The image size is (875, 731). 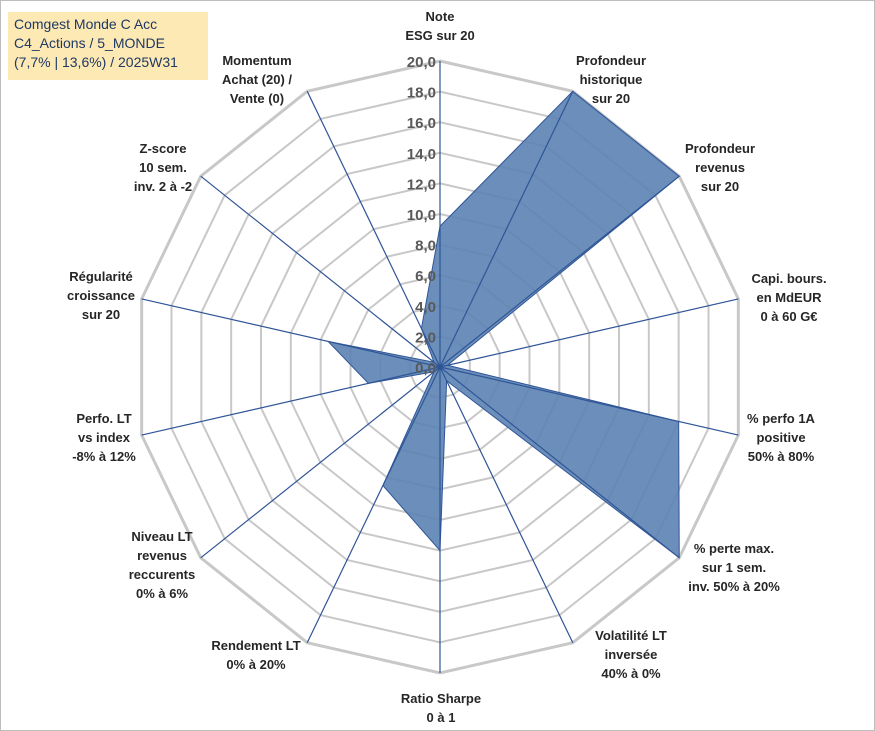 What do you see at coordinates (441, 708) in the screenshot?
I see `axis-label: Ratio Sharpe 0 à 1` at bounding box center [441, 708].